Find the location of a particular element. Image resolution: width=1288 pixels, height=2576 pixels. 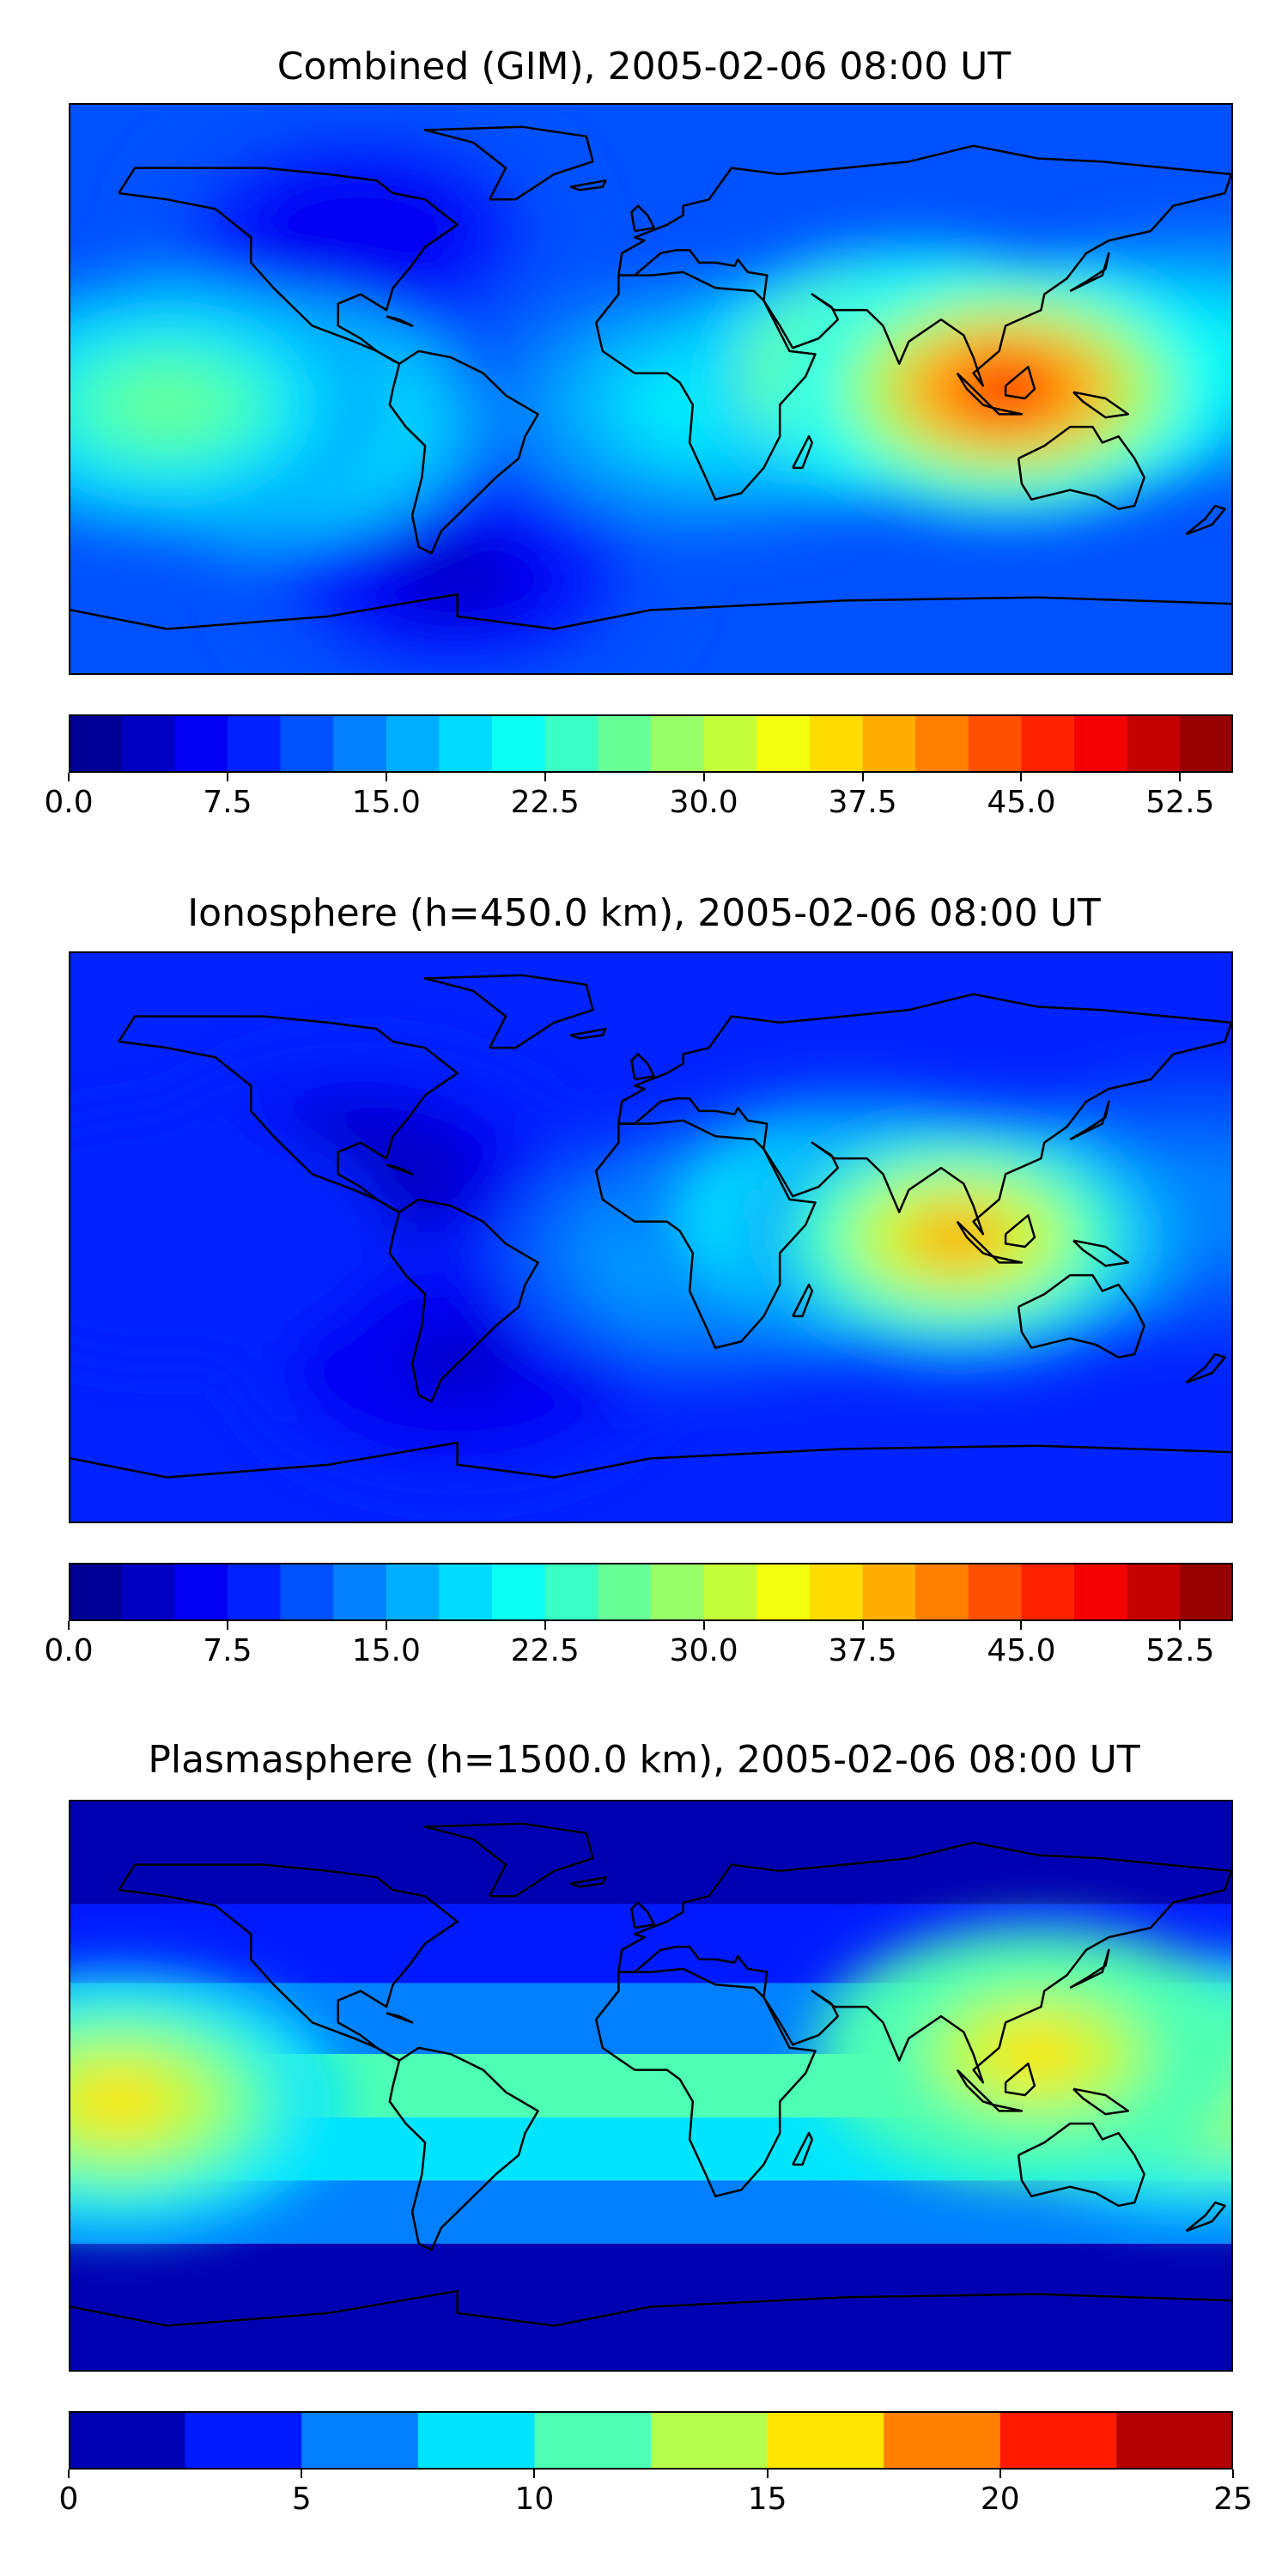

colorbar-tick-label: 15.0 is located at coordinates (386, 802).